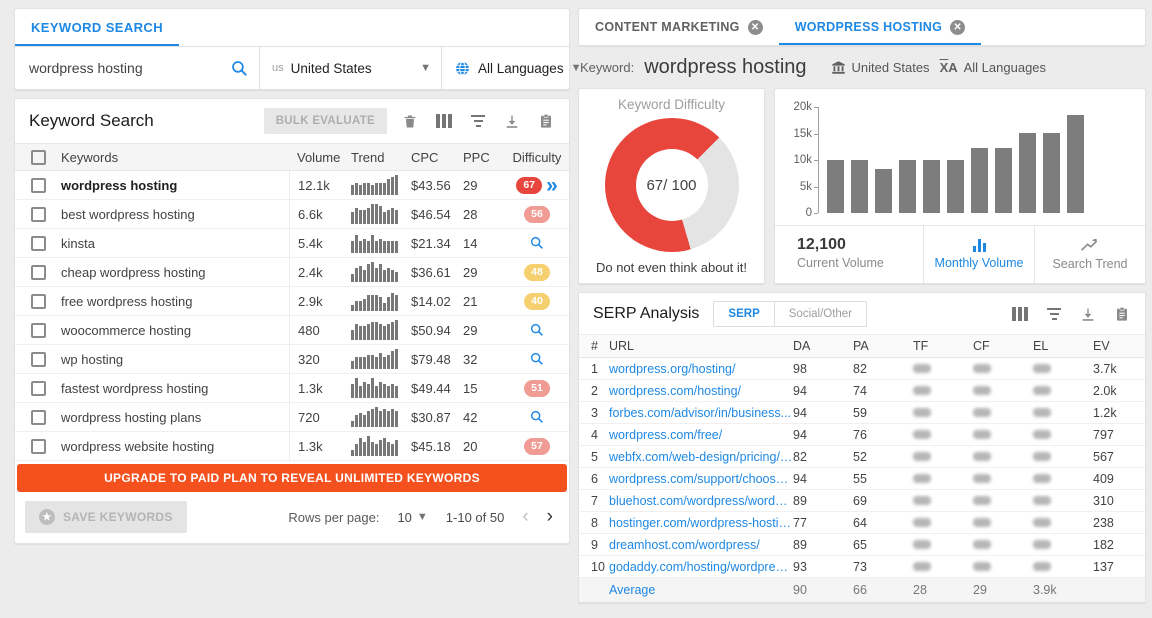 The image size is (1152, 618). I want to click on ppc-cell: 32, so click(470, 359).